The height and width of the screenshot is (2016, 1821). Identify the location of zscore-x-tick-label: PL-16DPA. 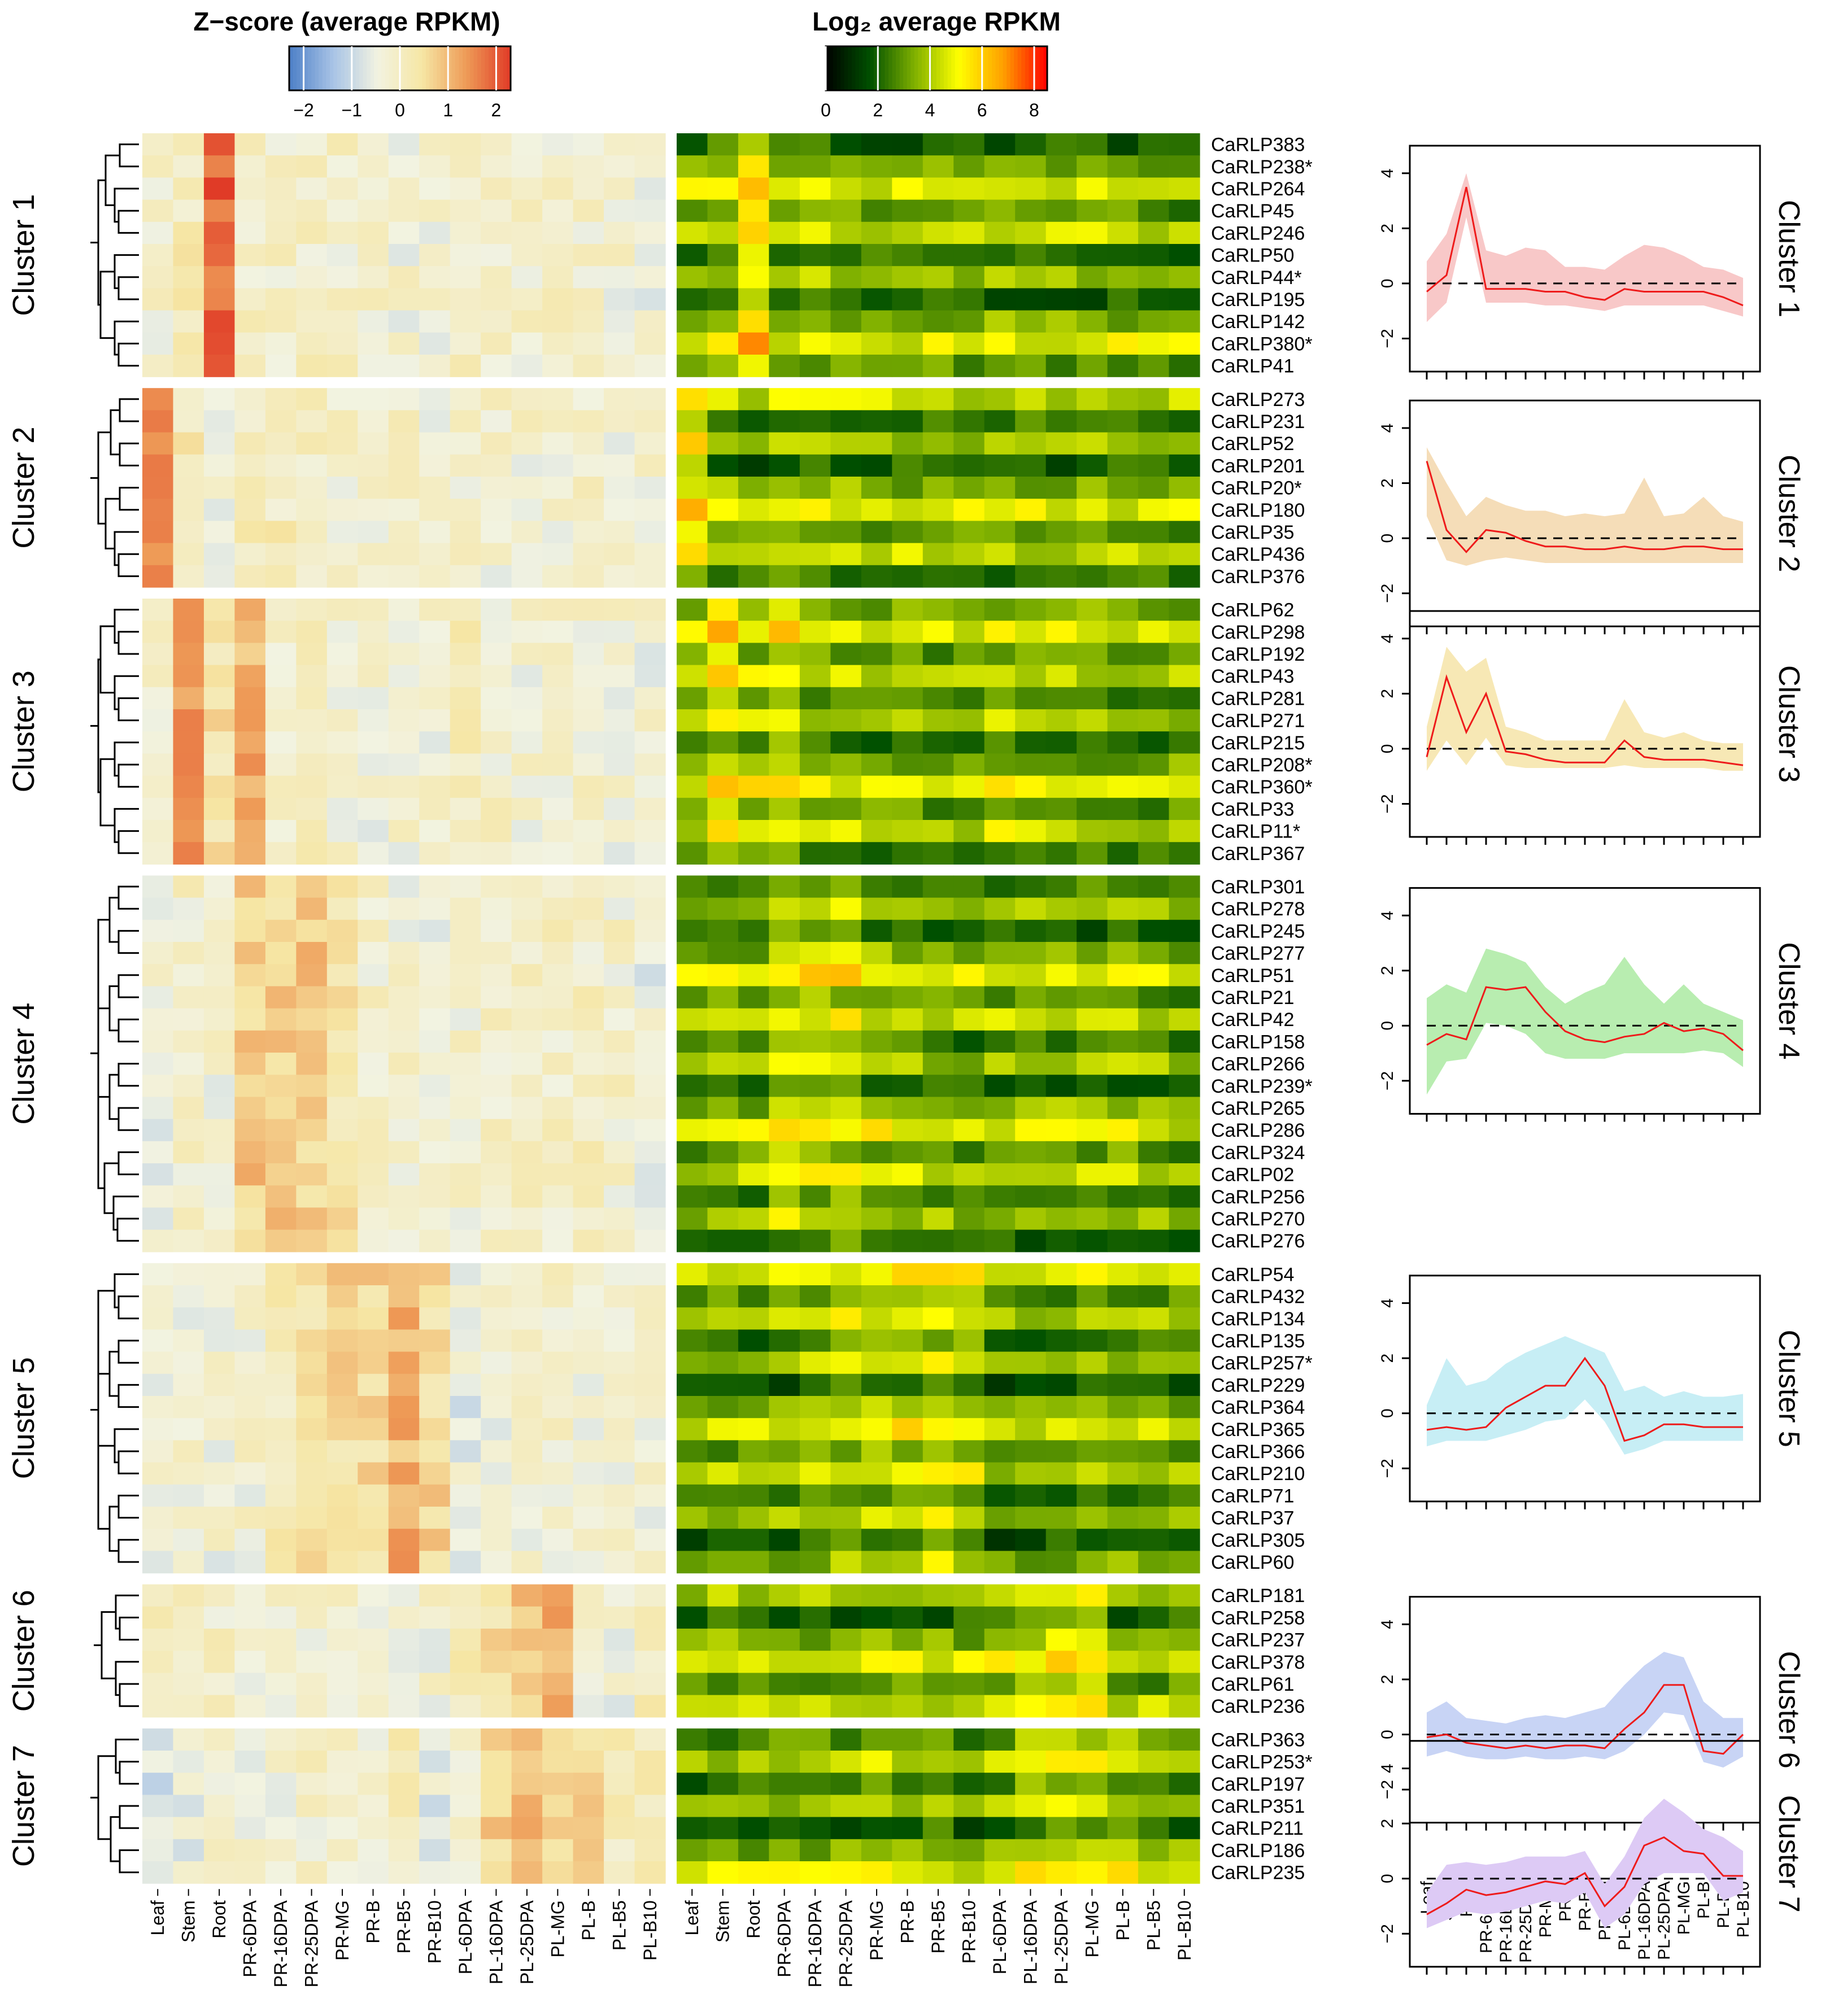
(496, 1942).